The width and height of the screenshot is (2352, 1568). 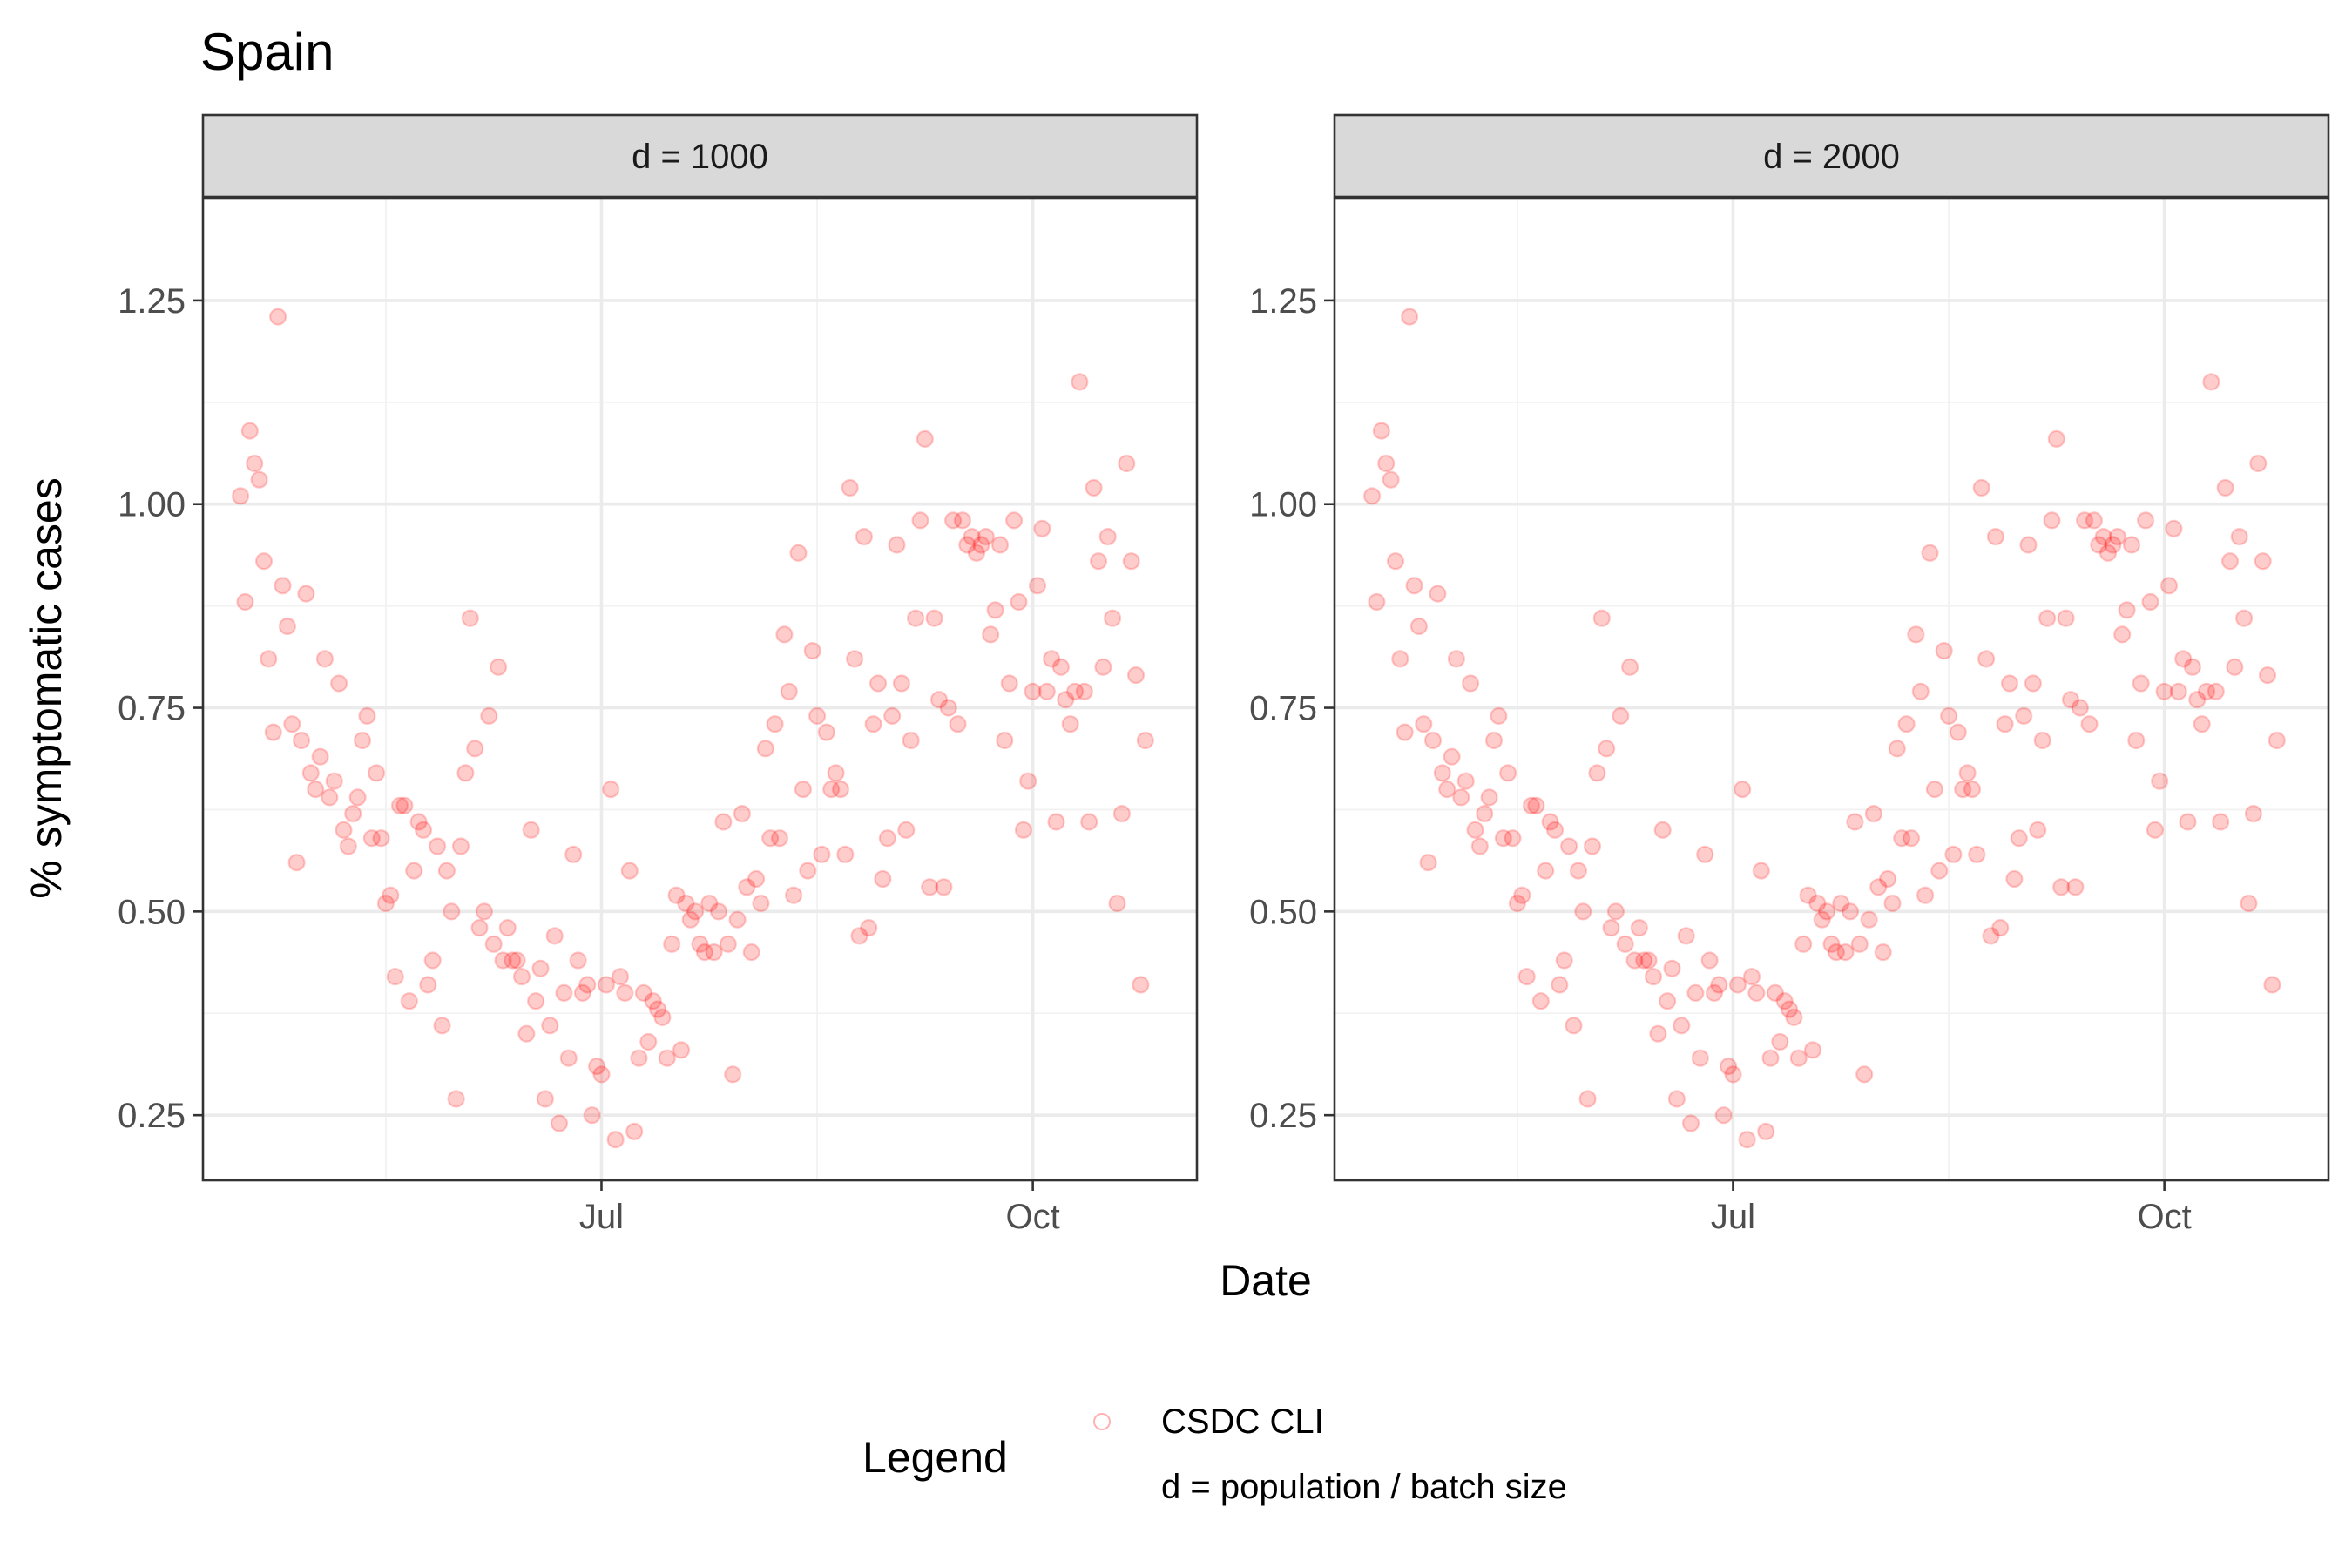 I want to click on strip-label-2: d = 2000, so click(x=1832, y=157).